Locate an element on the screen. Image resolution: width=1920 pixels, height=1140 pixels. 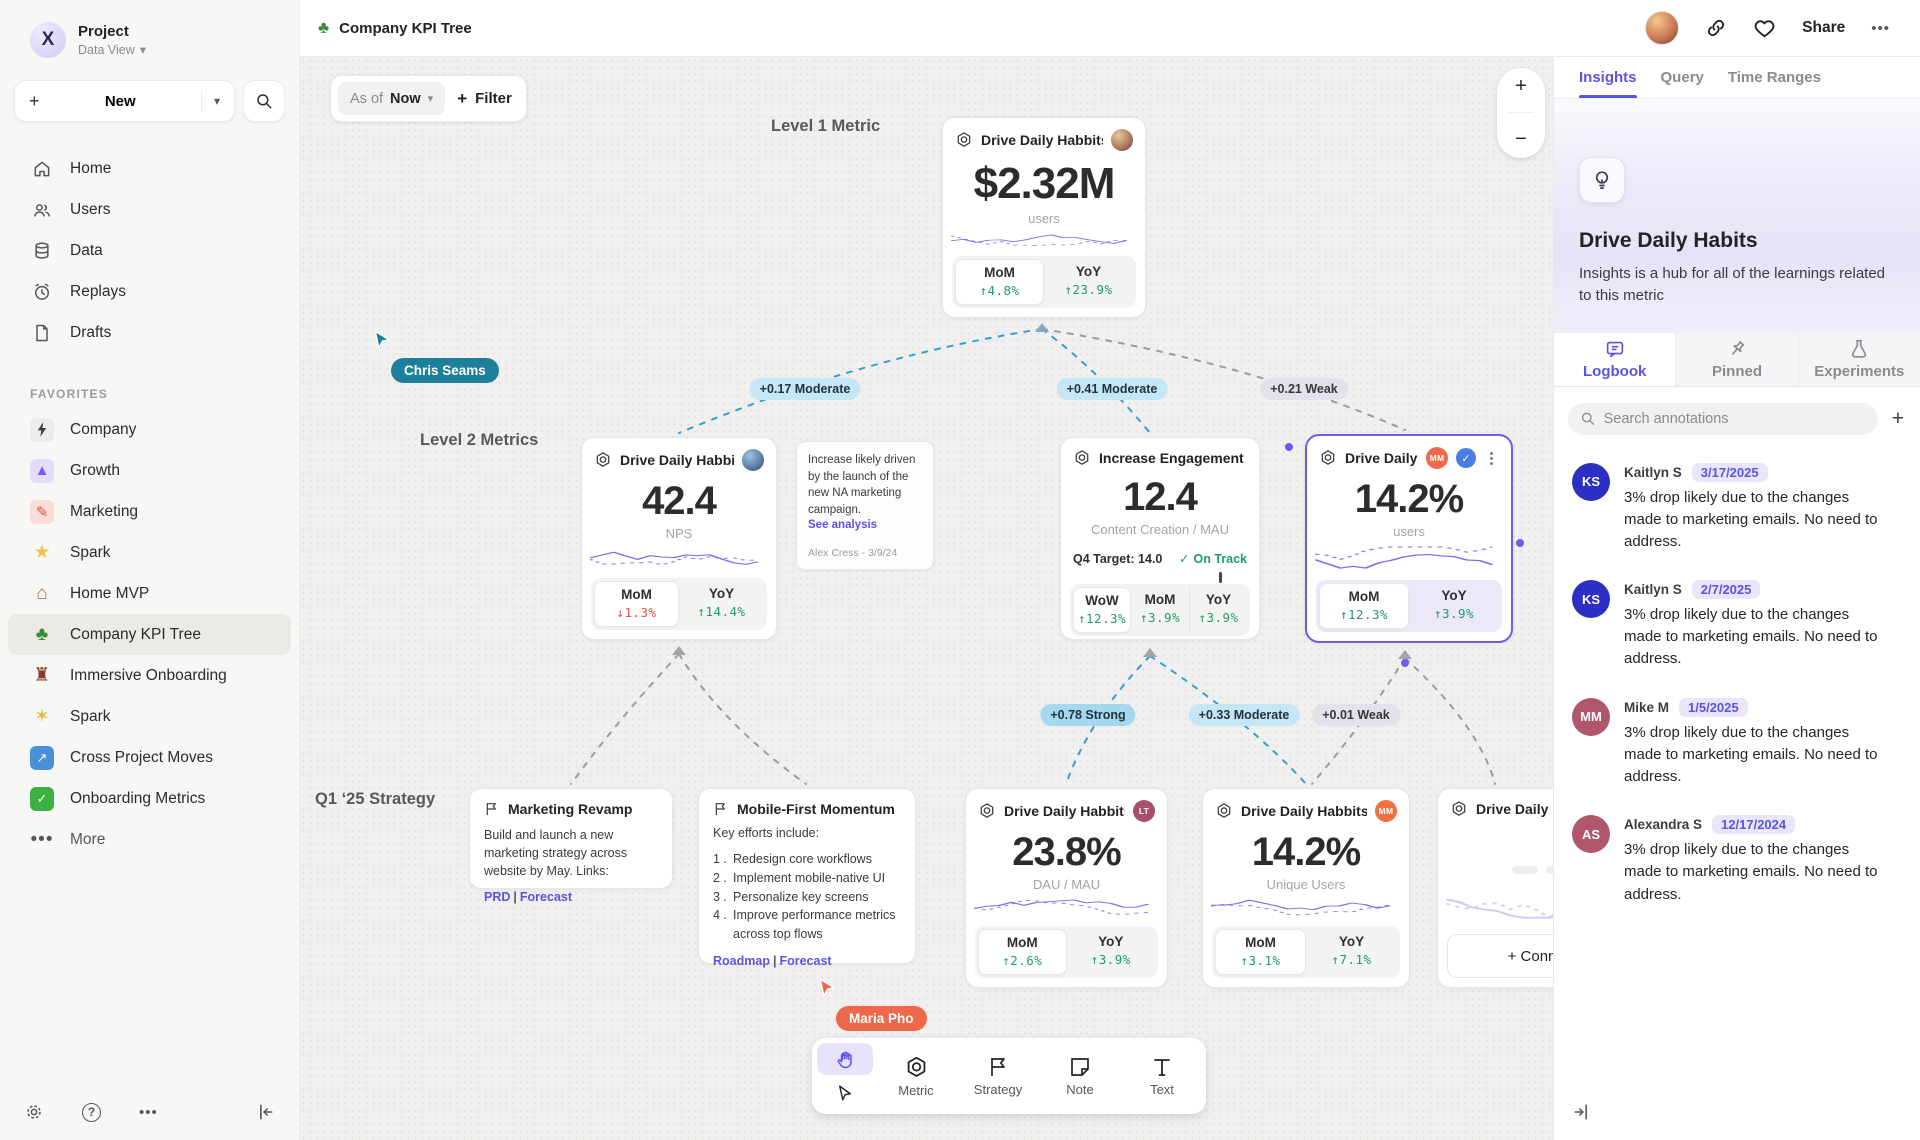
card-menu-button: ⋮ is located at coordinates (1491, 458).